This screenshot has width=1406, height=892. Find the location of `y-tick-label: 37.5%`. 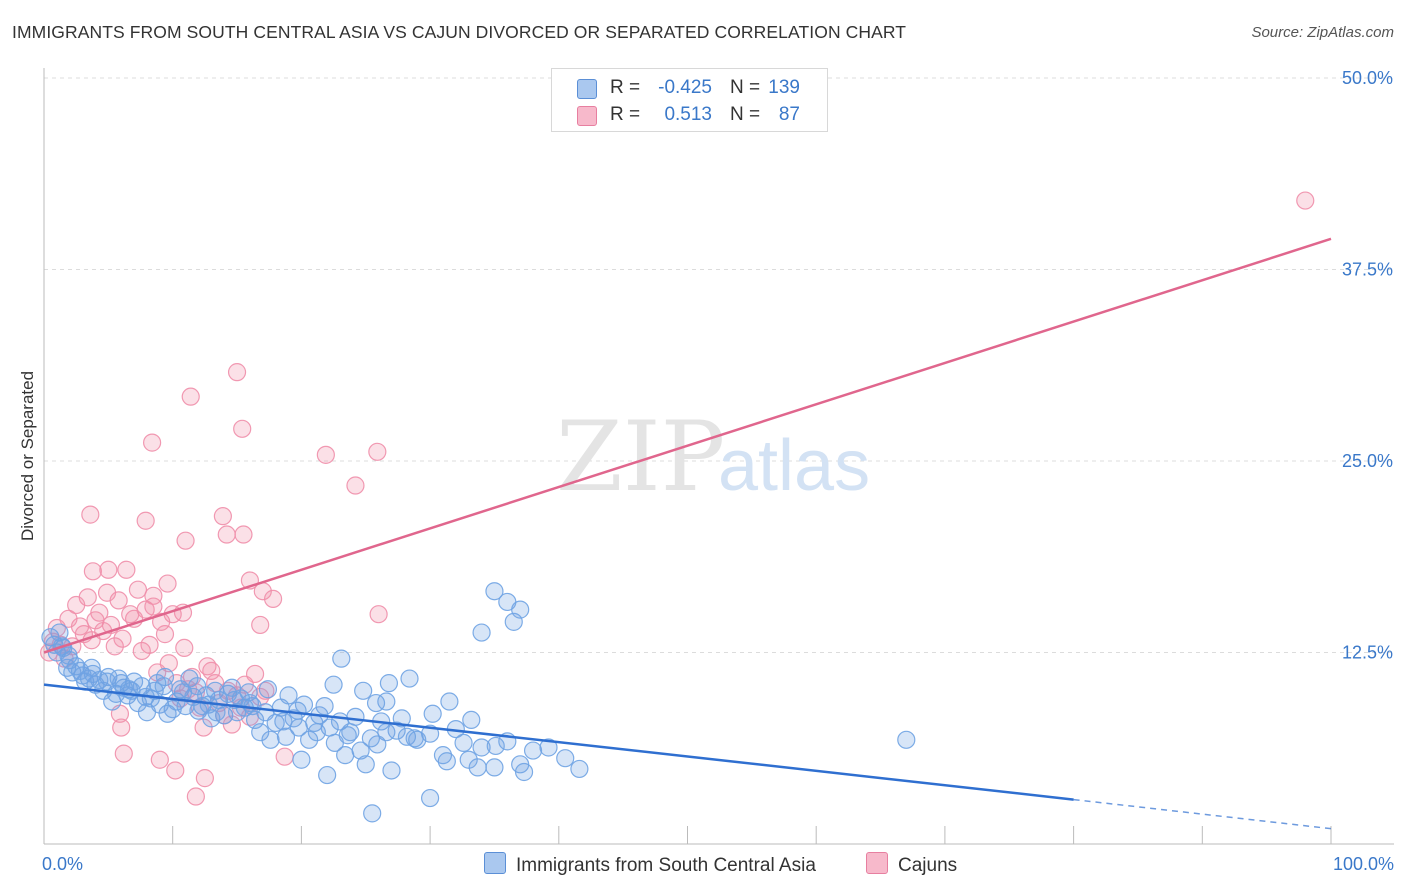

y-tick-label: 37.5% is located at coordinates (1367, 270).